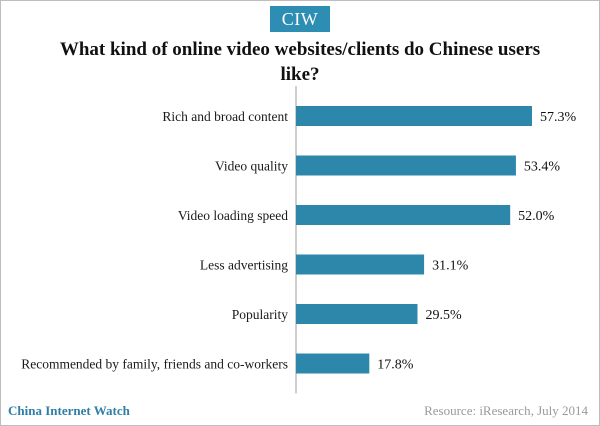 This screenshot has height=426, width=600. Describe the element at coordinates (542, 167) in the screenshot. I see `value-label: 53.4%` at that location.